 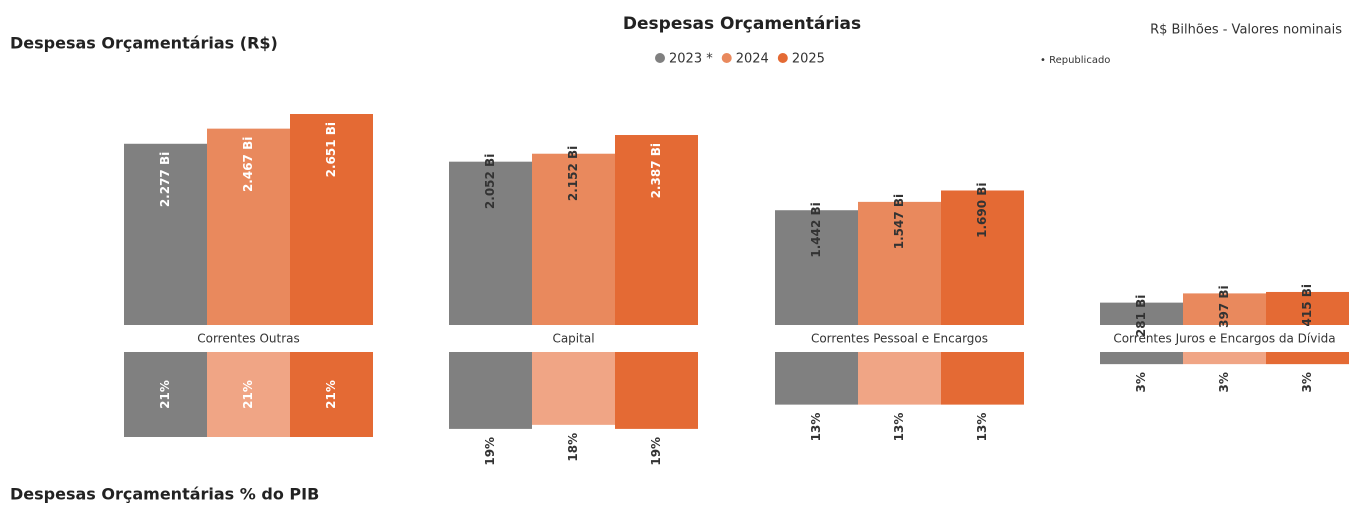 What do you see at coordinates (899, 339) in the screenshot?
I see `category-label: Correntes Pessoal e Encargos` at bounding box center [899, 339].